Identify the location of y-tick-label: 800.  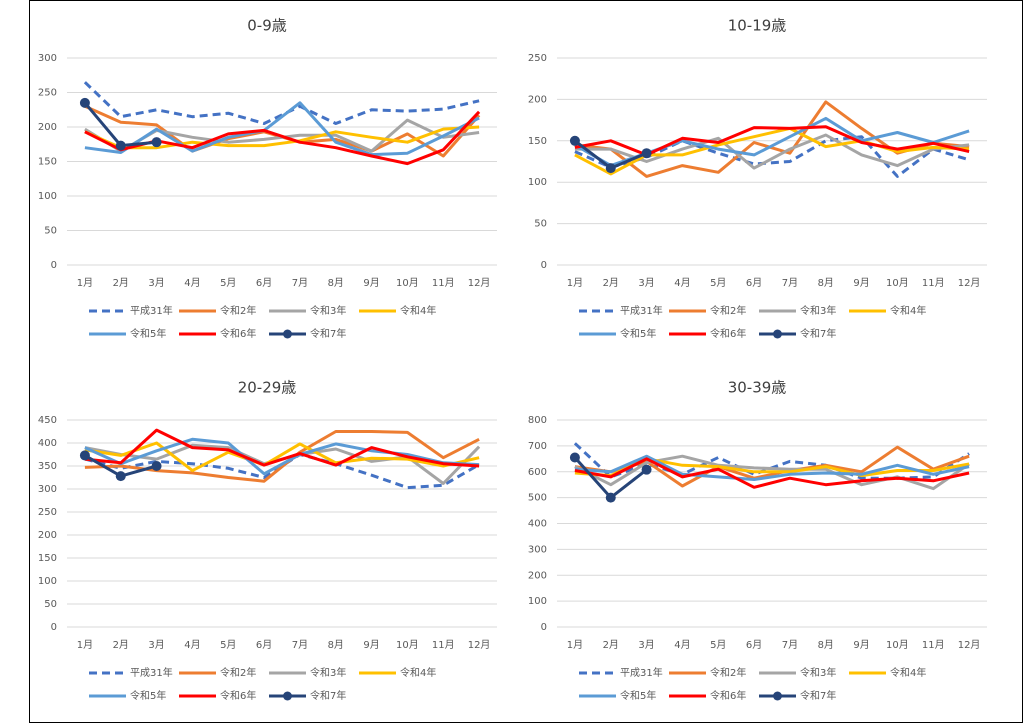
(537, 420).